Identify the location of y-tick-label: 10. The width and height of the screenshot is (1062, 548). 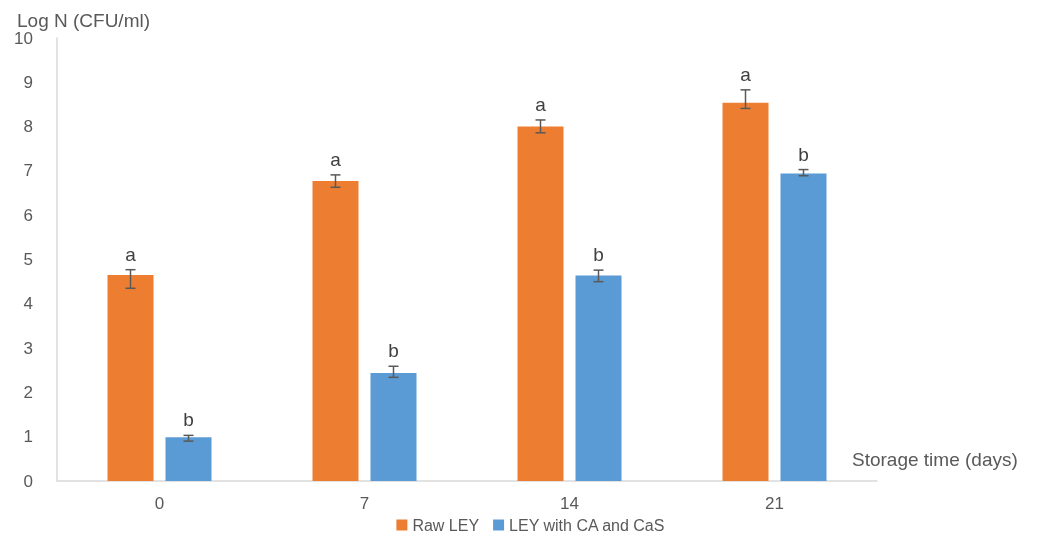
(23, 38).